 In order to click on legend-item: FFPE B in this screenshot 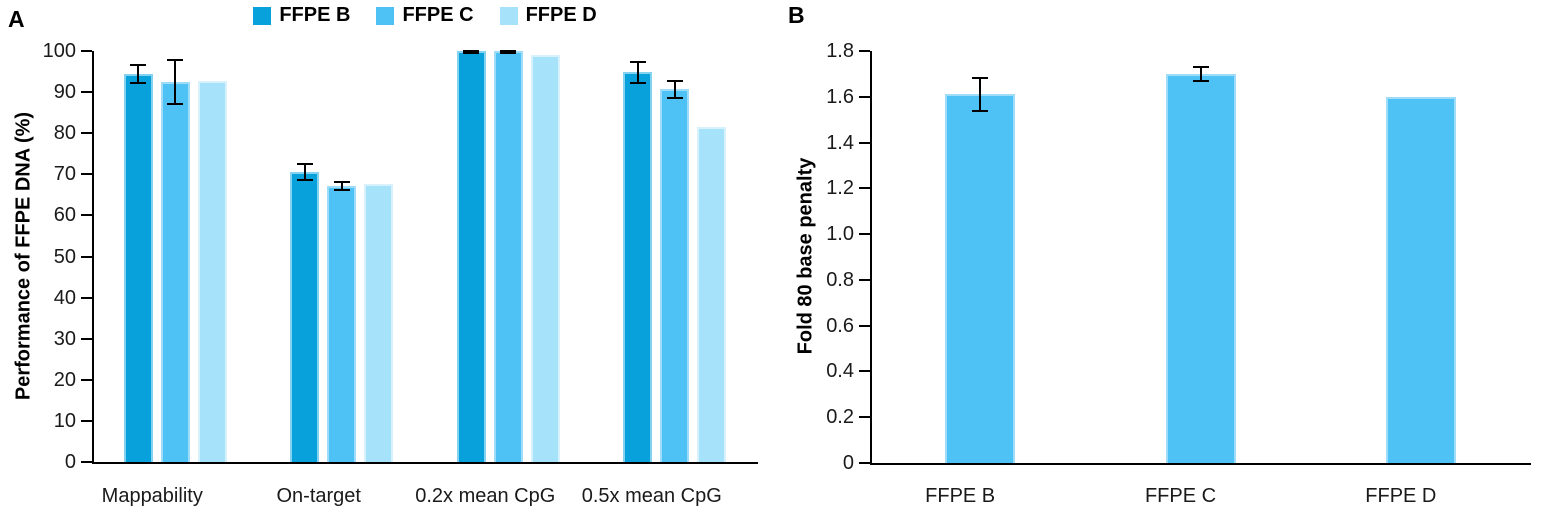, I will do `click(301, 15)`.